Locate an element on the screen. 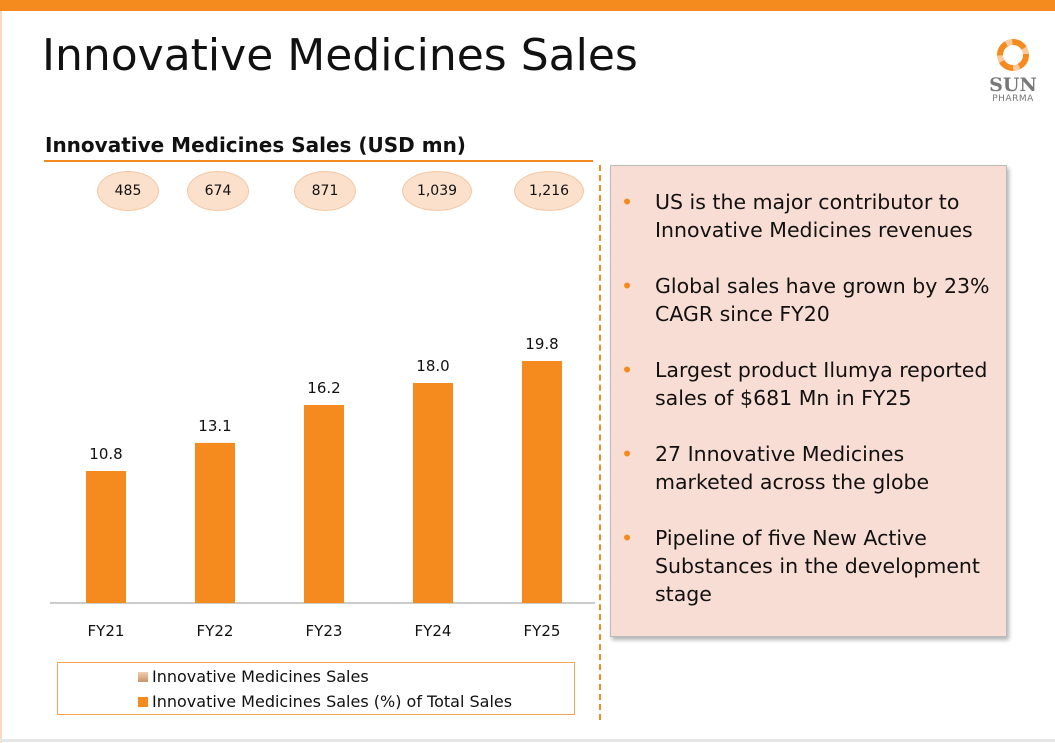 This screenshot has width=1055, height=743. chart-title-underline is located at coordinates (318, 161).